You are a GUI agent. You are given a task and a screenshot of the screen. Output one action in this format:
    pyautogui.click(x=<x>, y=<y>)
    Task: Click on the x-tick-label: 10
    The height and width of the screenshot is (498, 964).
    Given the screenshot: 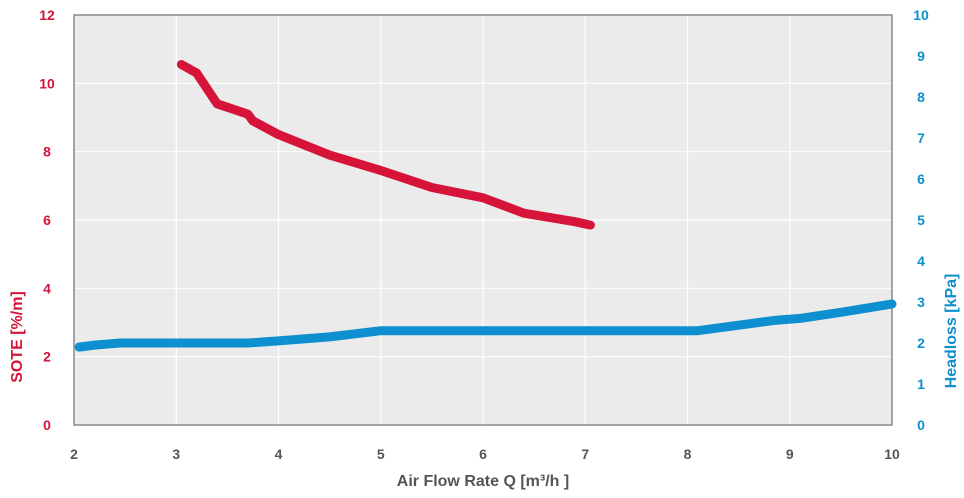 What is the action you would take?
    pyautogui.click(x=892, y=454)
    